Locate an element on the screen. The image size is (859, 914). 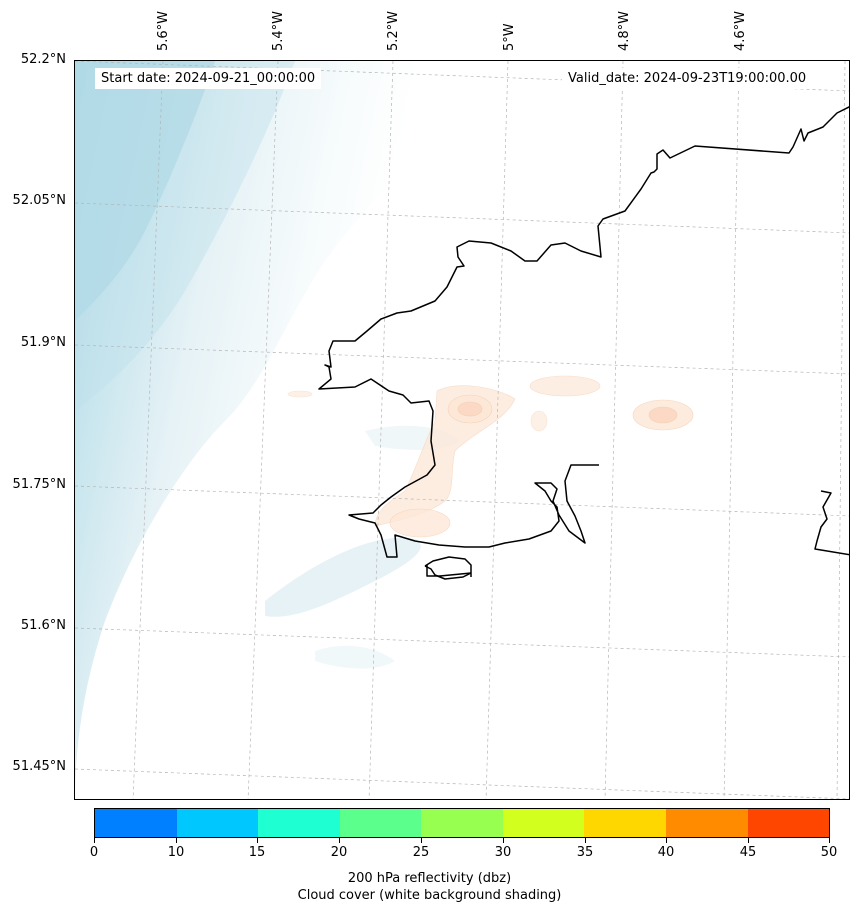
colorbar-tick-label: 35 is located at coordinates (585, 852).